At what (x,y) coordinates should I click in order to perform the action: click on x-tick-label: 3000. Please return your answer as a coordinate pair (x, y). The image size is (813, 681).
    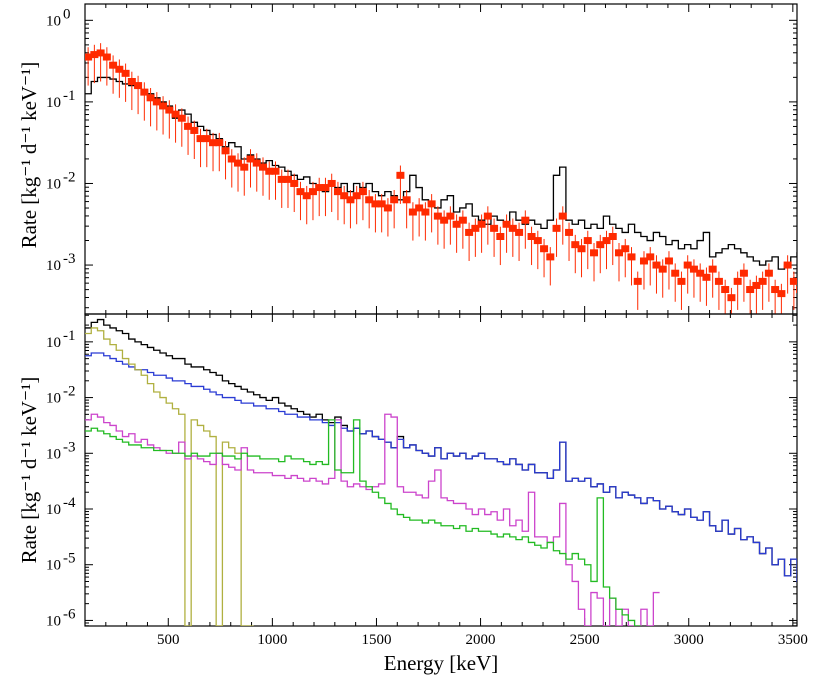
    Looking at the image, I should click on (689, 640).